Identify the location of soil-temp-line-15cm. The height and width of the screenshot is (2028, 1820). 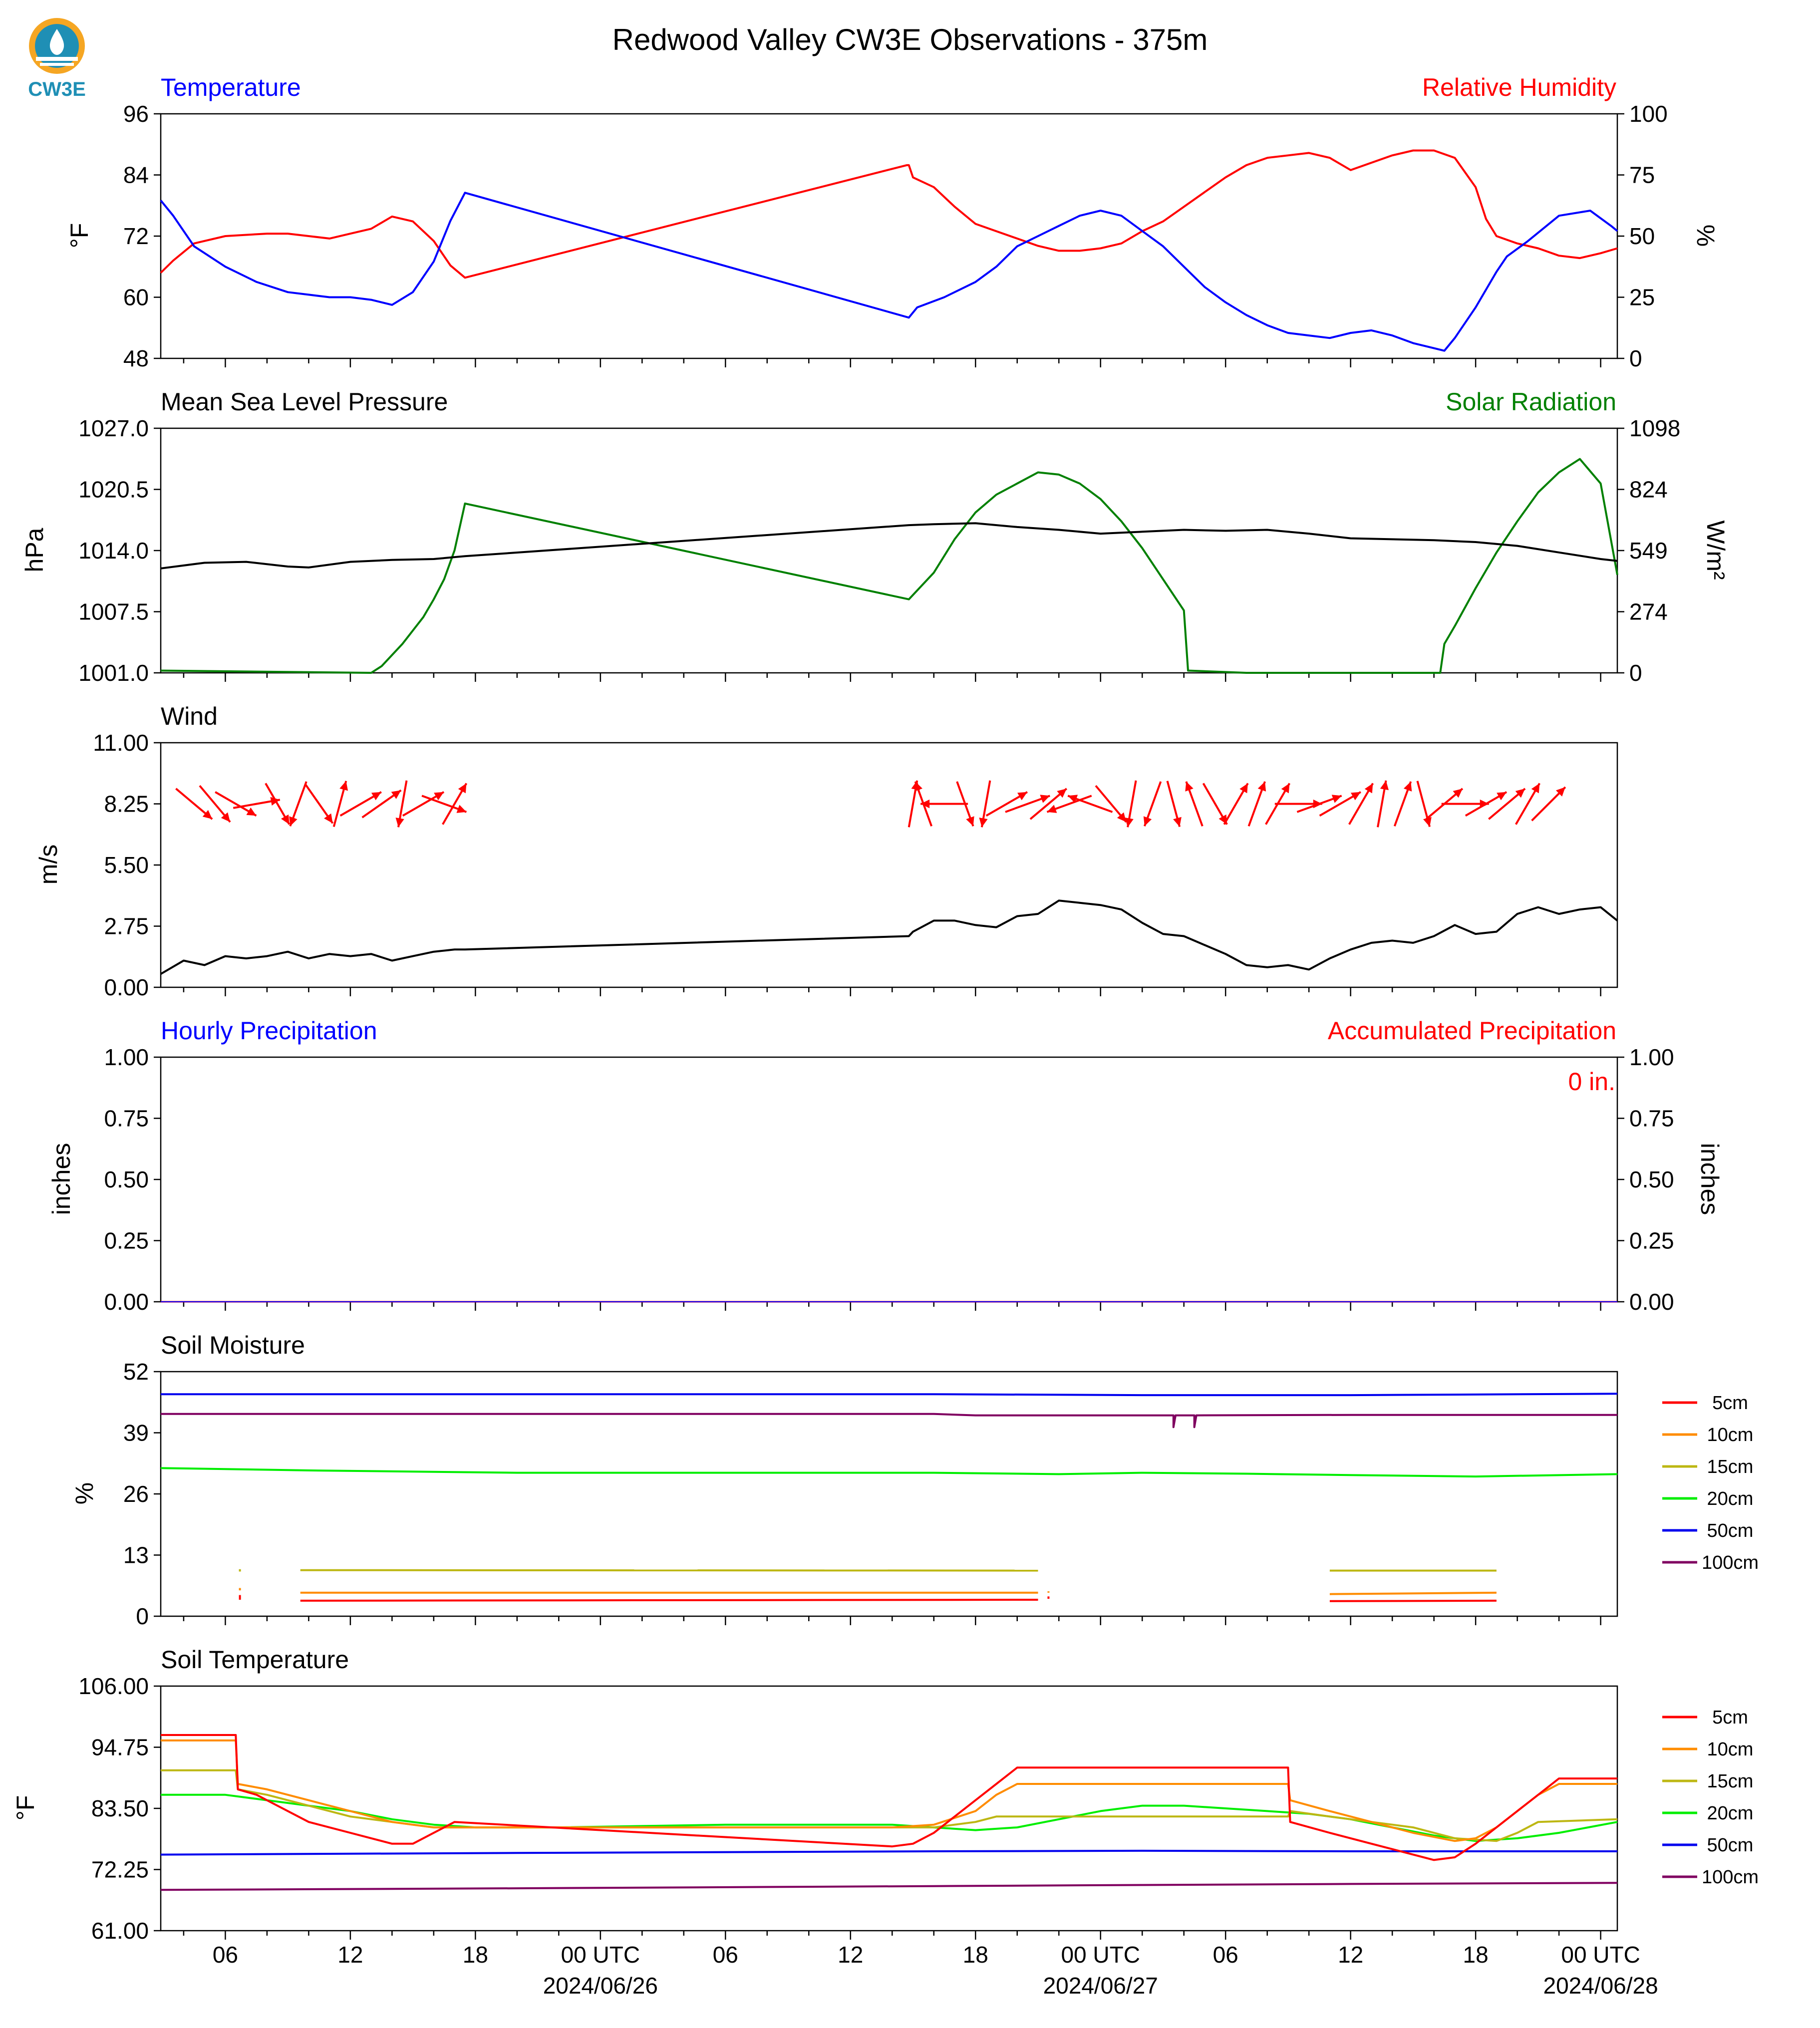
(889, 1805).